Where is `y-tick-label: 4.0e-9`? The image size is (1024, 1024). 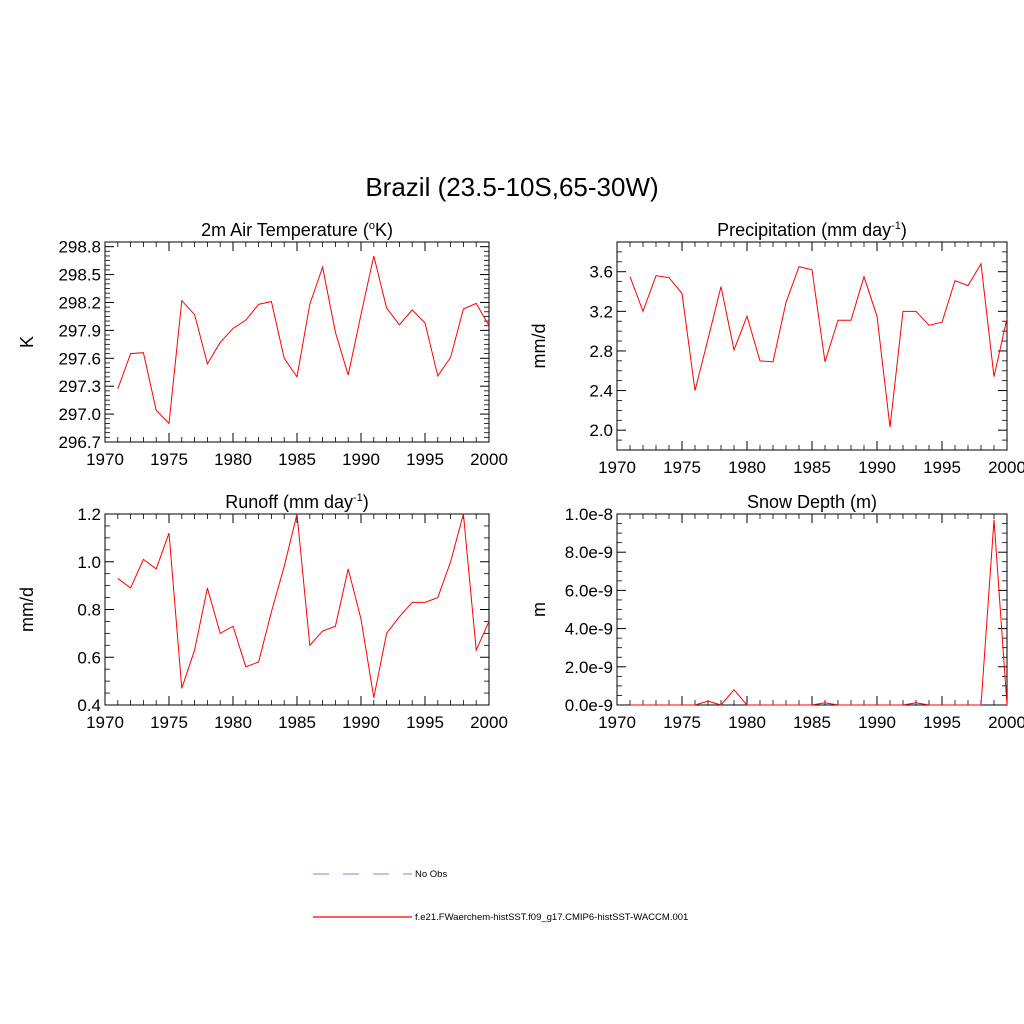 y-tick-label: 4.0e-9 is located at coordinates (589, 629).